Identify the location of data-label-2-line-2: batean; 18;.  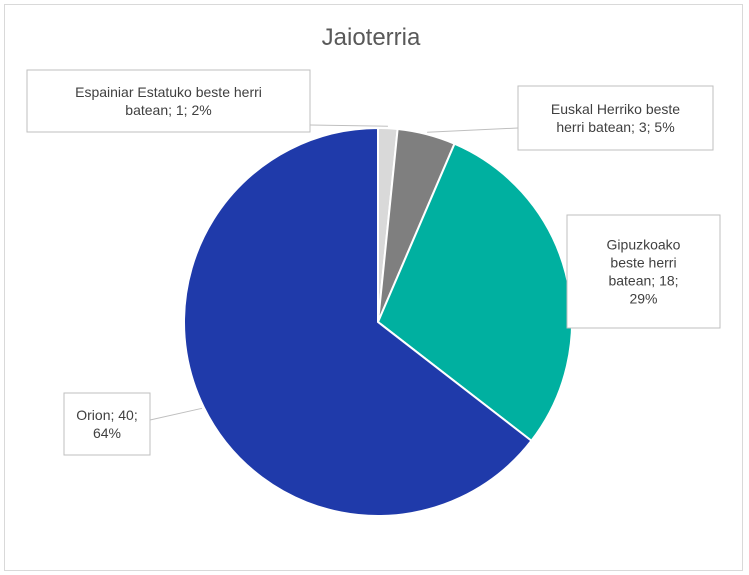
(643, 281).